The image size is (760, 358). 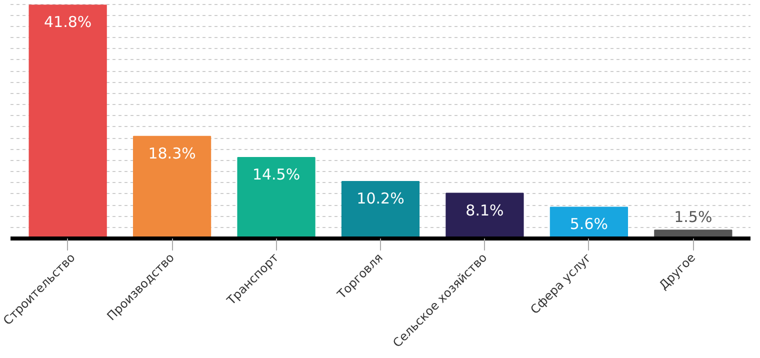 What do you see at coordinates (172, 153) in the screenshot?
I see `data-label: 18.3%` at bounding box center [172, 153].